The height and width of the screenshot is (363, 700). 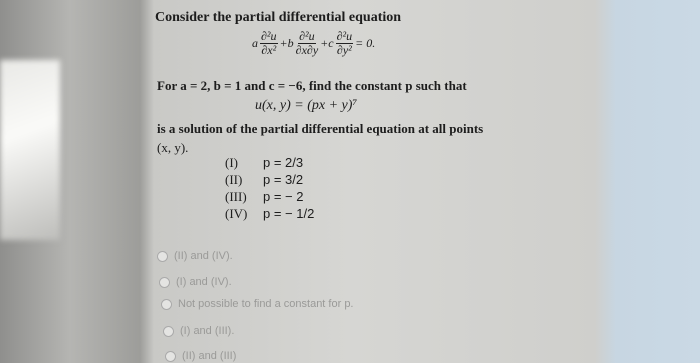 I want to click on statement: (IV) p = − 1/2, so click(x=269, y=214).